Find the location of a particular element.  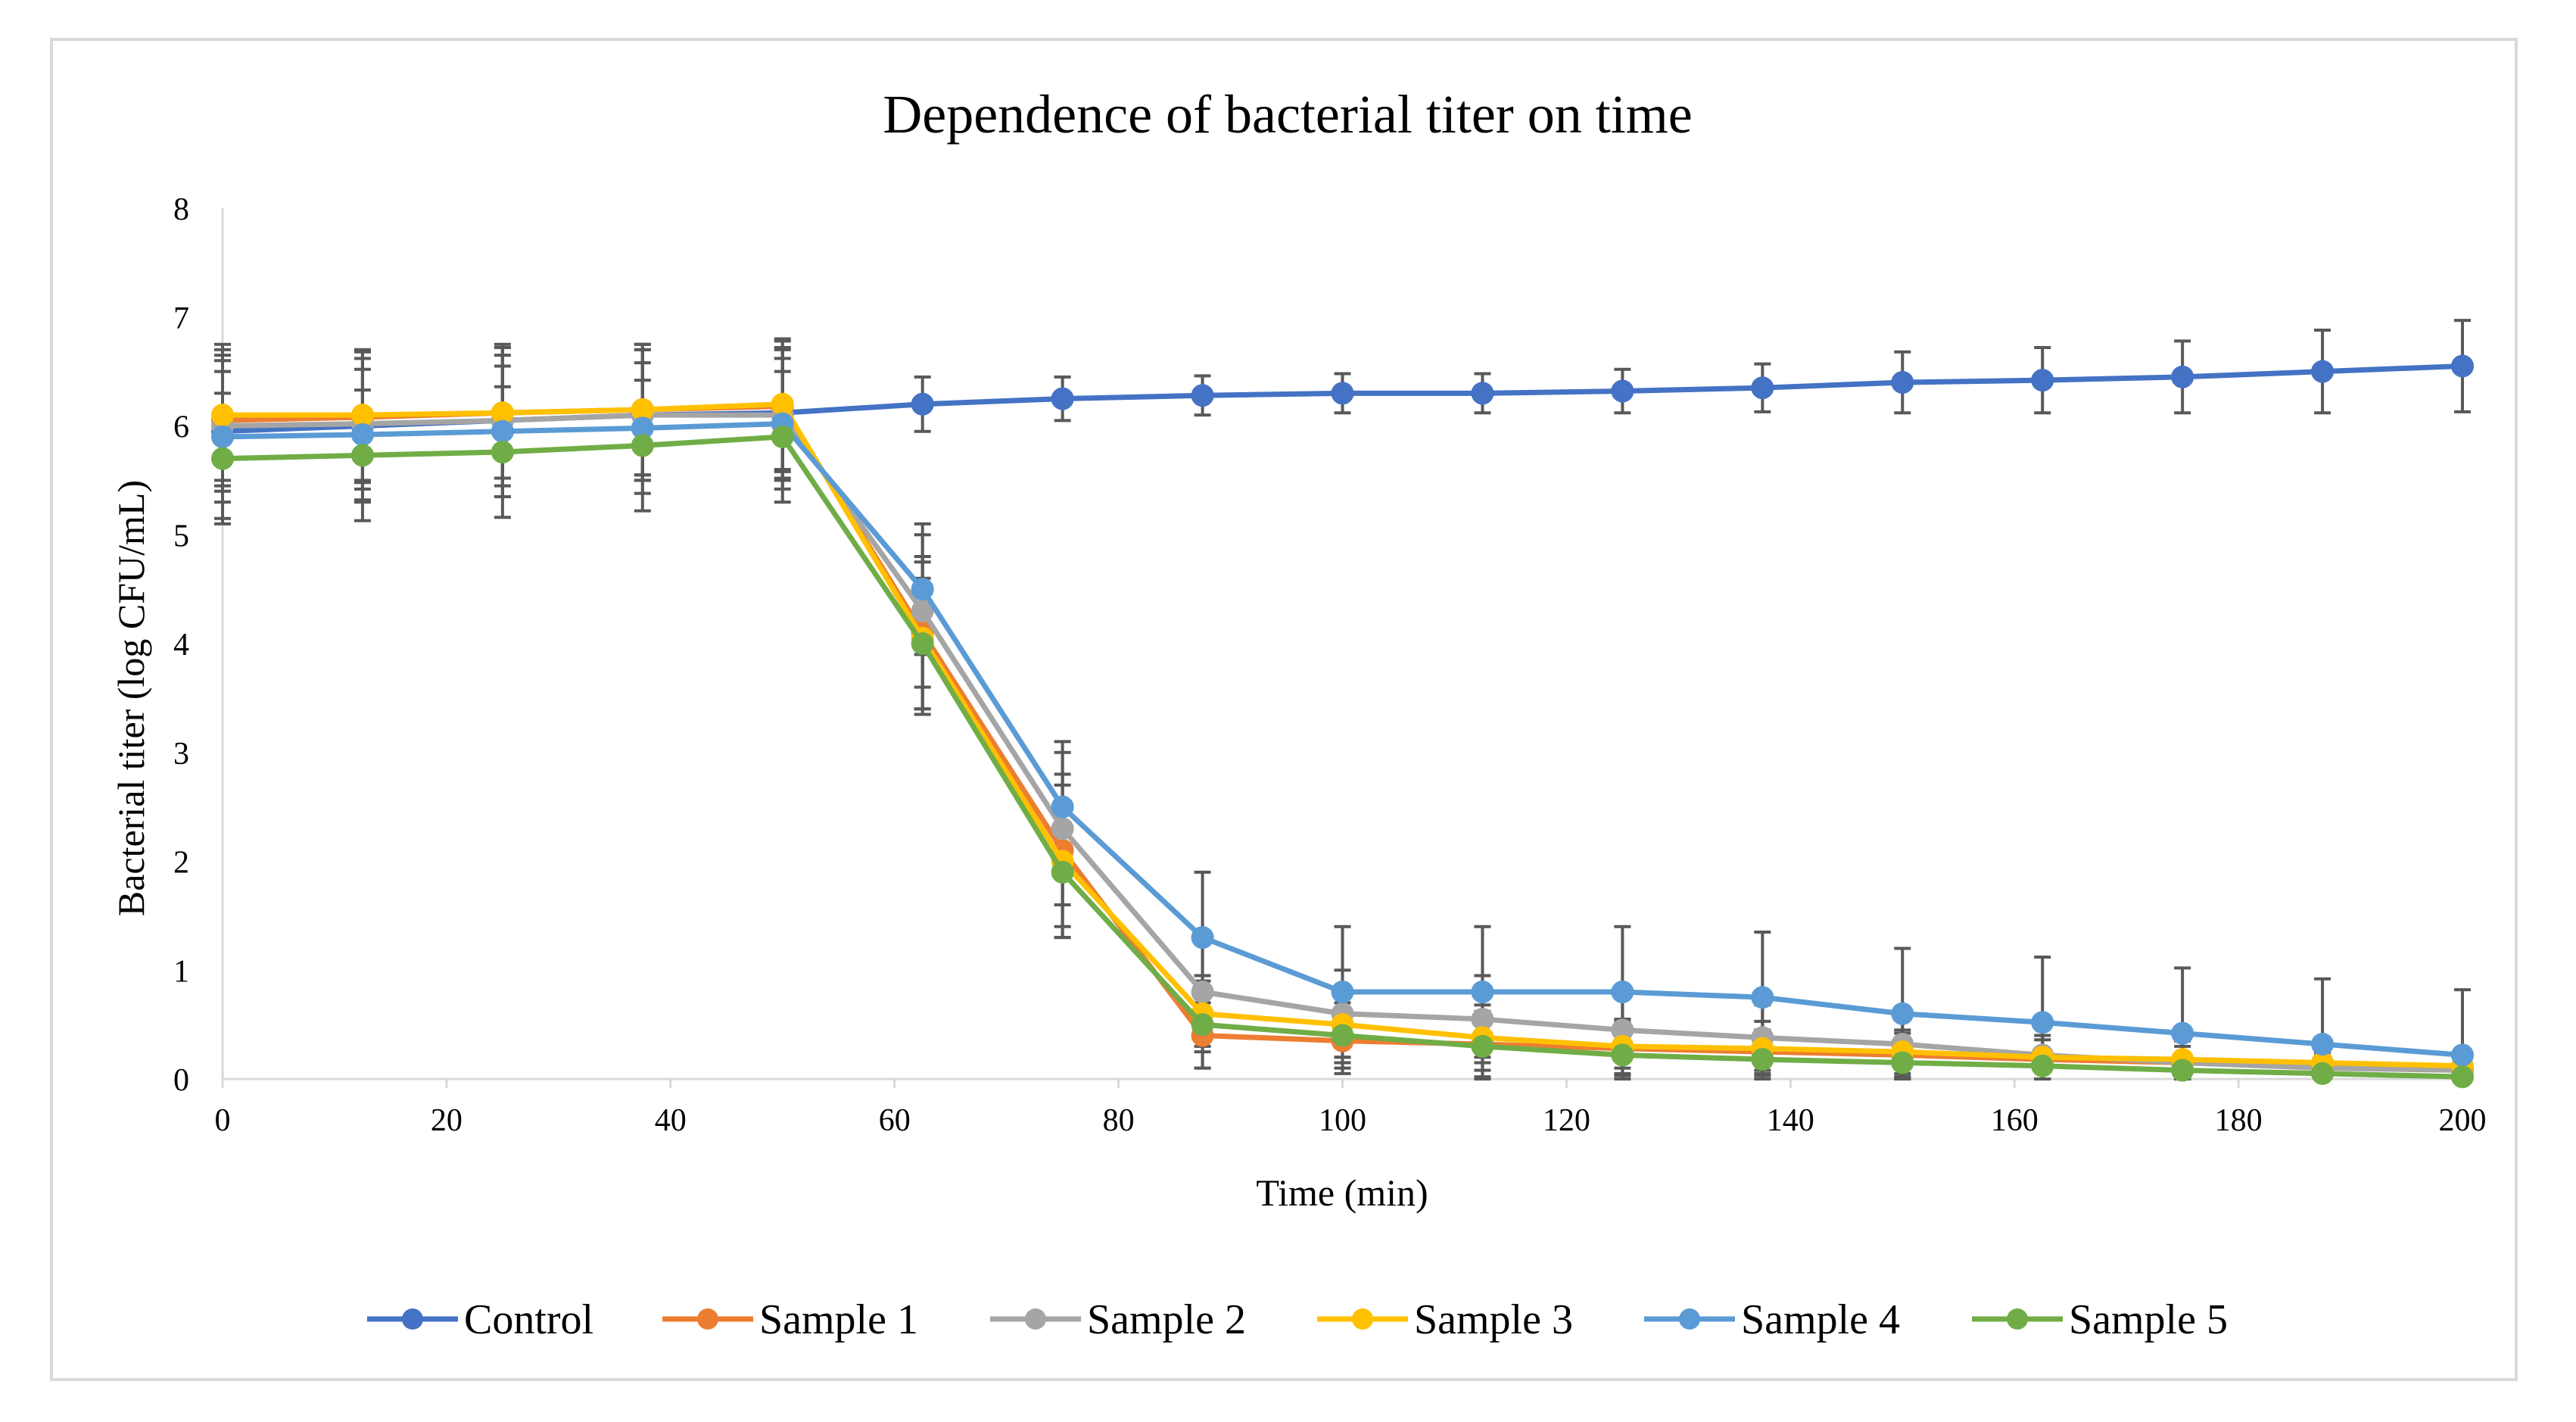

x-tick-label: 180 is located at coordinates (2239, 1120).